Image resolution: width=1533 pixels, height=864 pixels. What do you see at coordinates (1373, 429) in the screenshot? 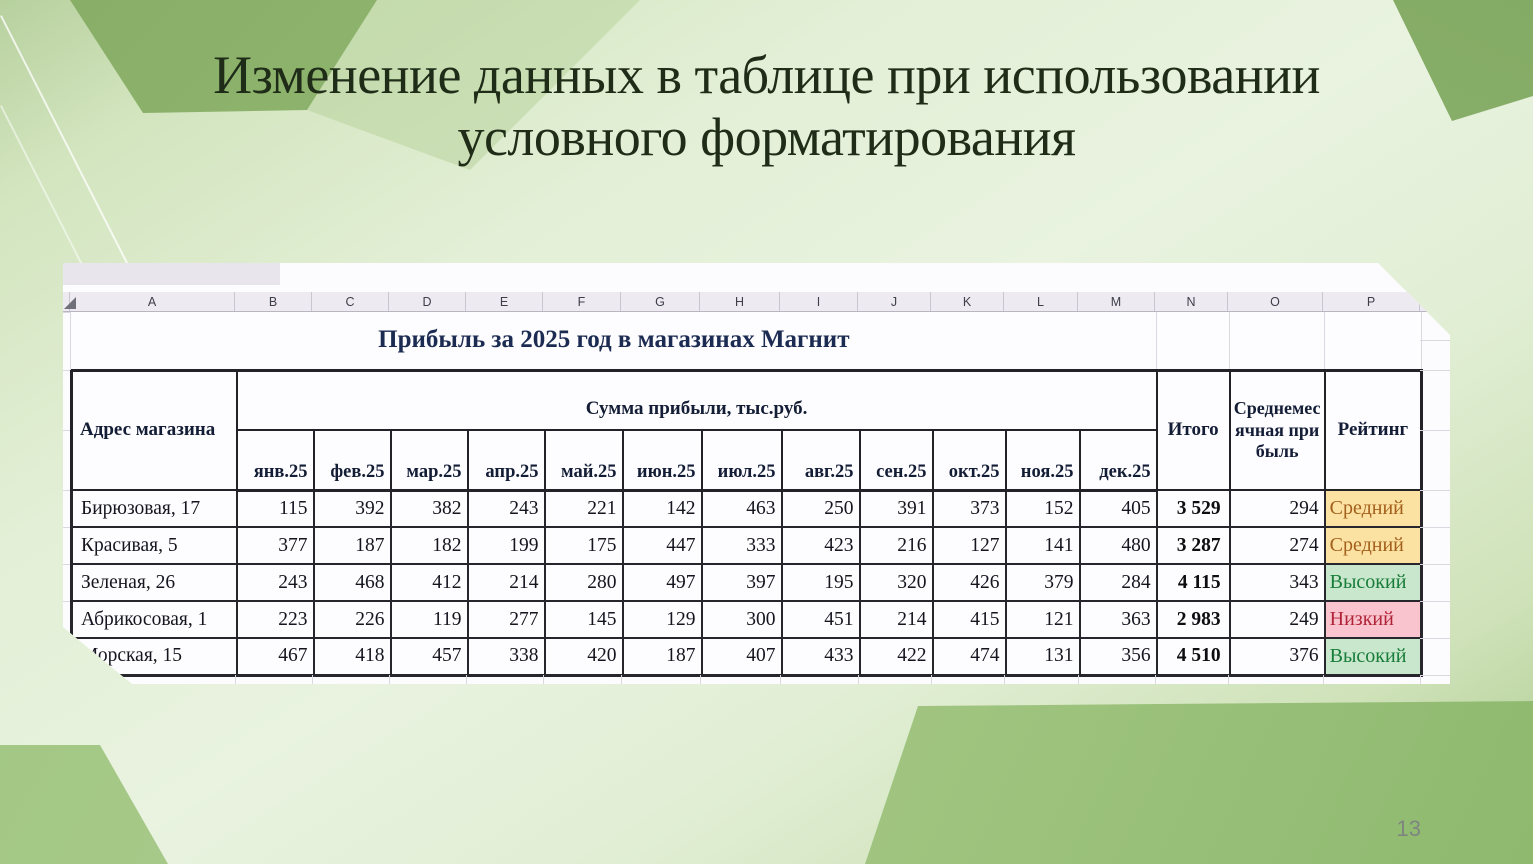
I see `header-rating: Рейтинг` at bounding box center [1373, 429].